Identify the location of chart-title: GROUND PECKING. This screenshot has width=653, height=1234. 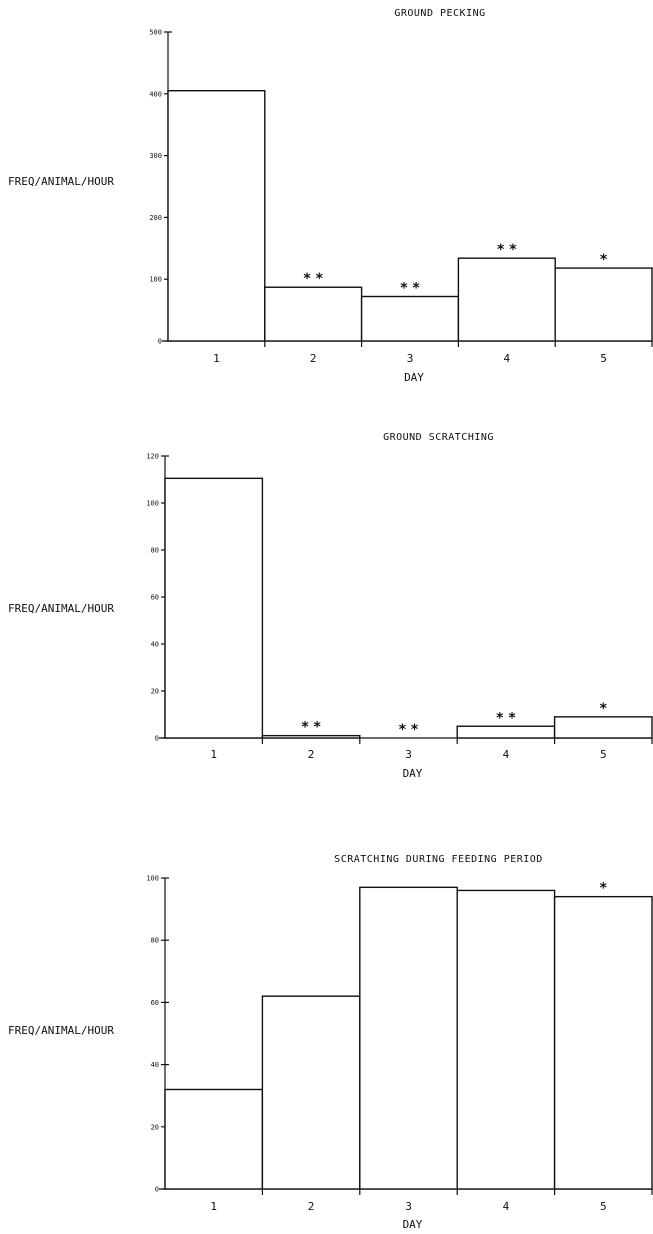
(439, 13).